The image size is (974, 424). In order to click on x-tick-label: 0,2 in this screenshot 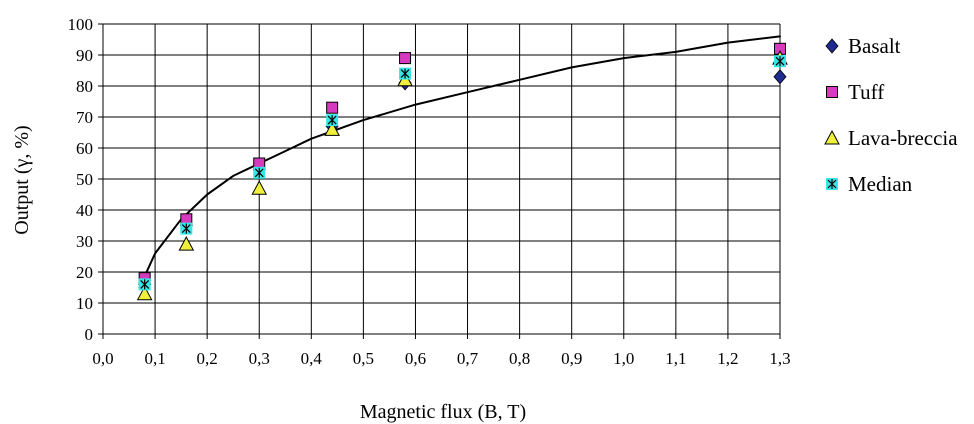, I will do `click(207, 358)`.